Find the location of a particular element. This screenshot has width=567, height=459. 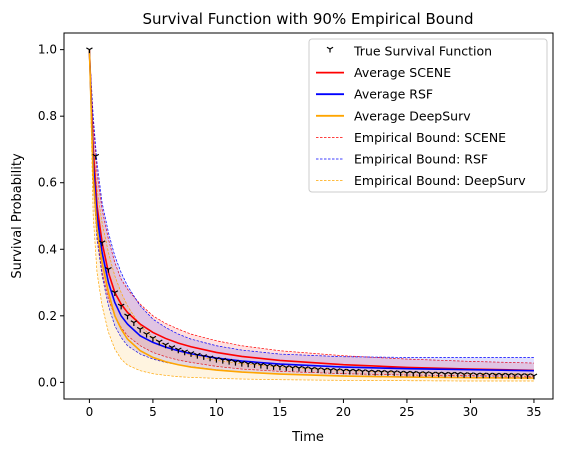

legend-box is located at coordinates (428, 115).